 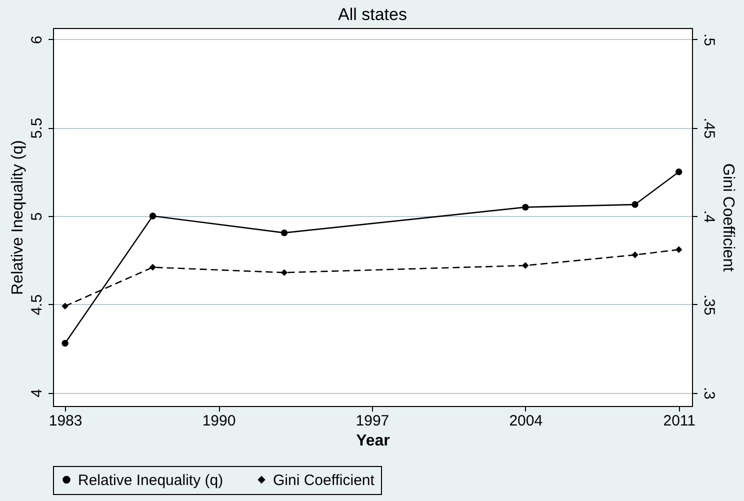 I want to click on y-tick-label: 5, so click(x=37, y=216).